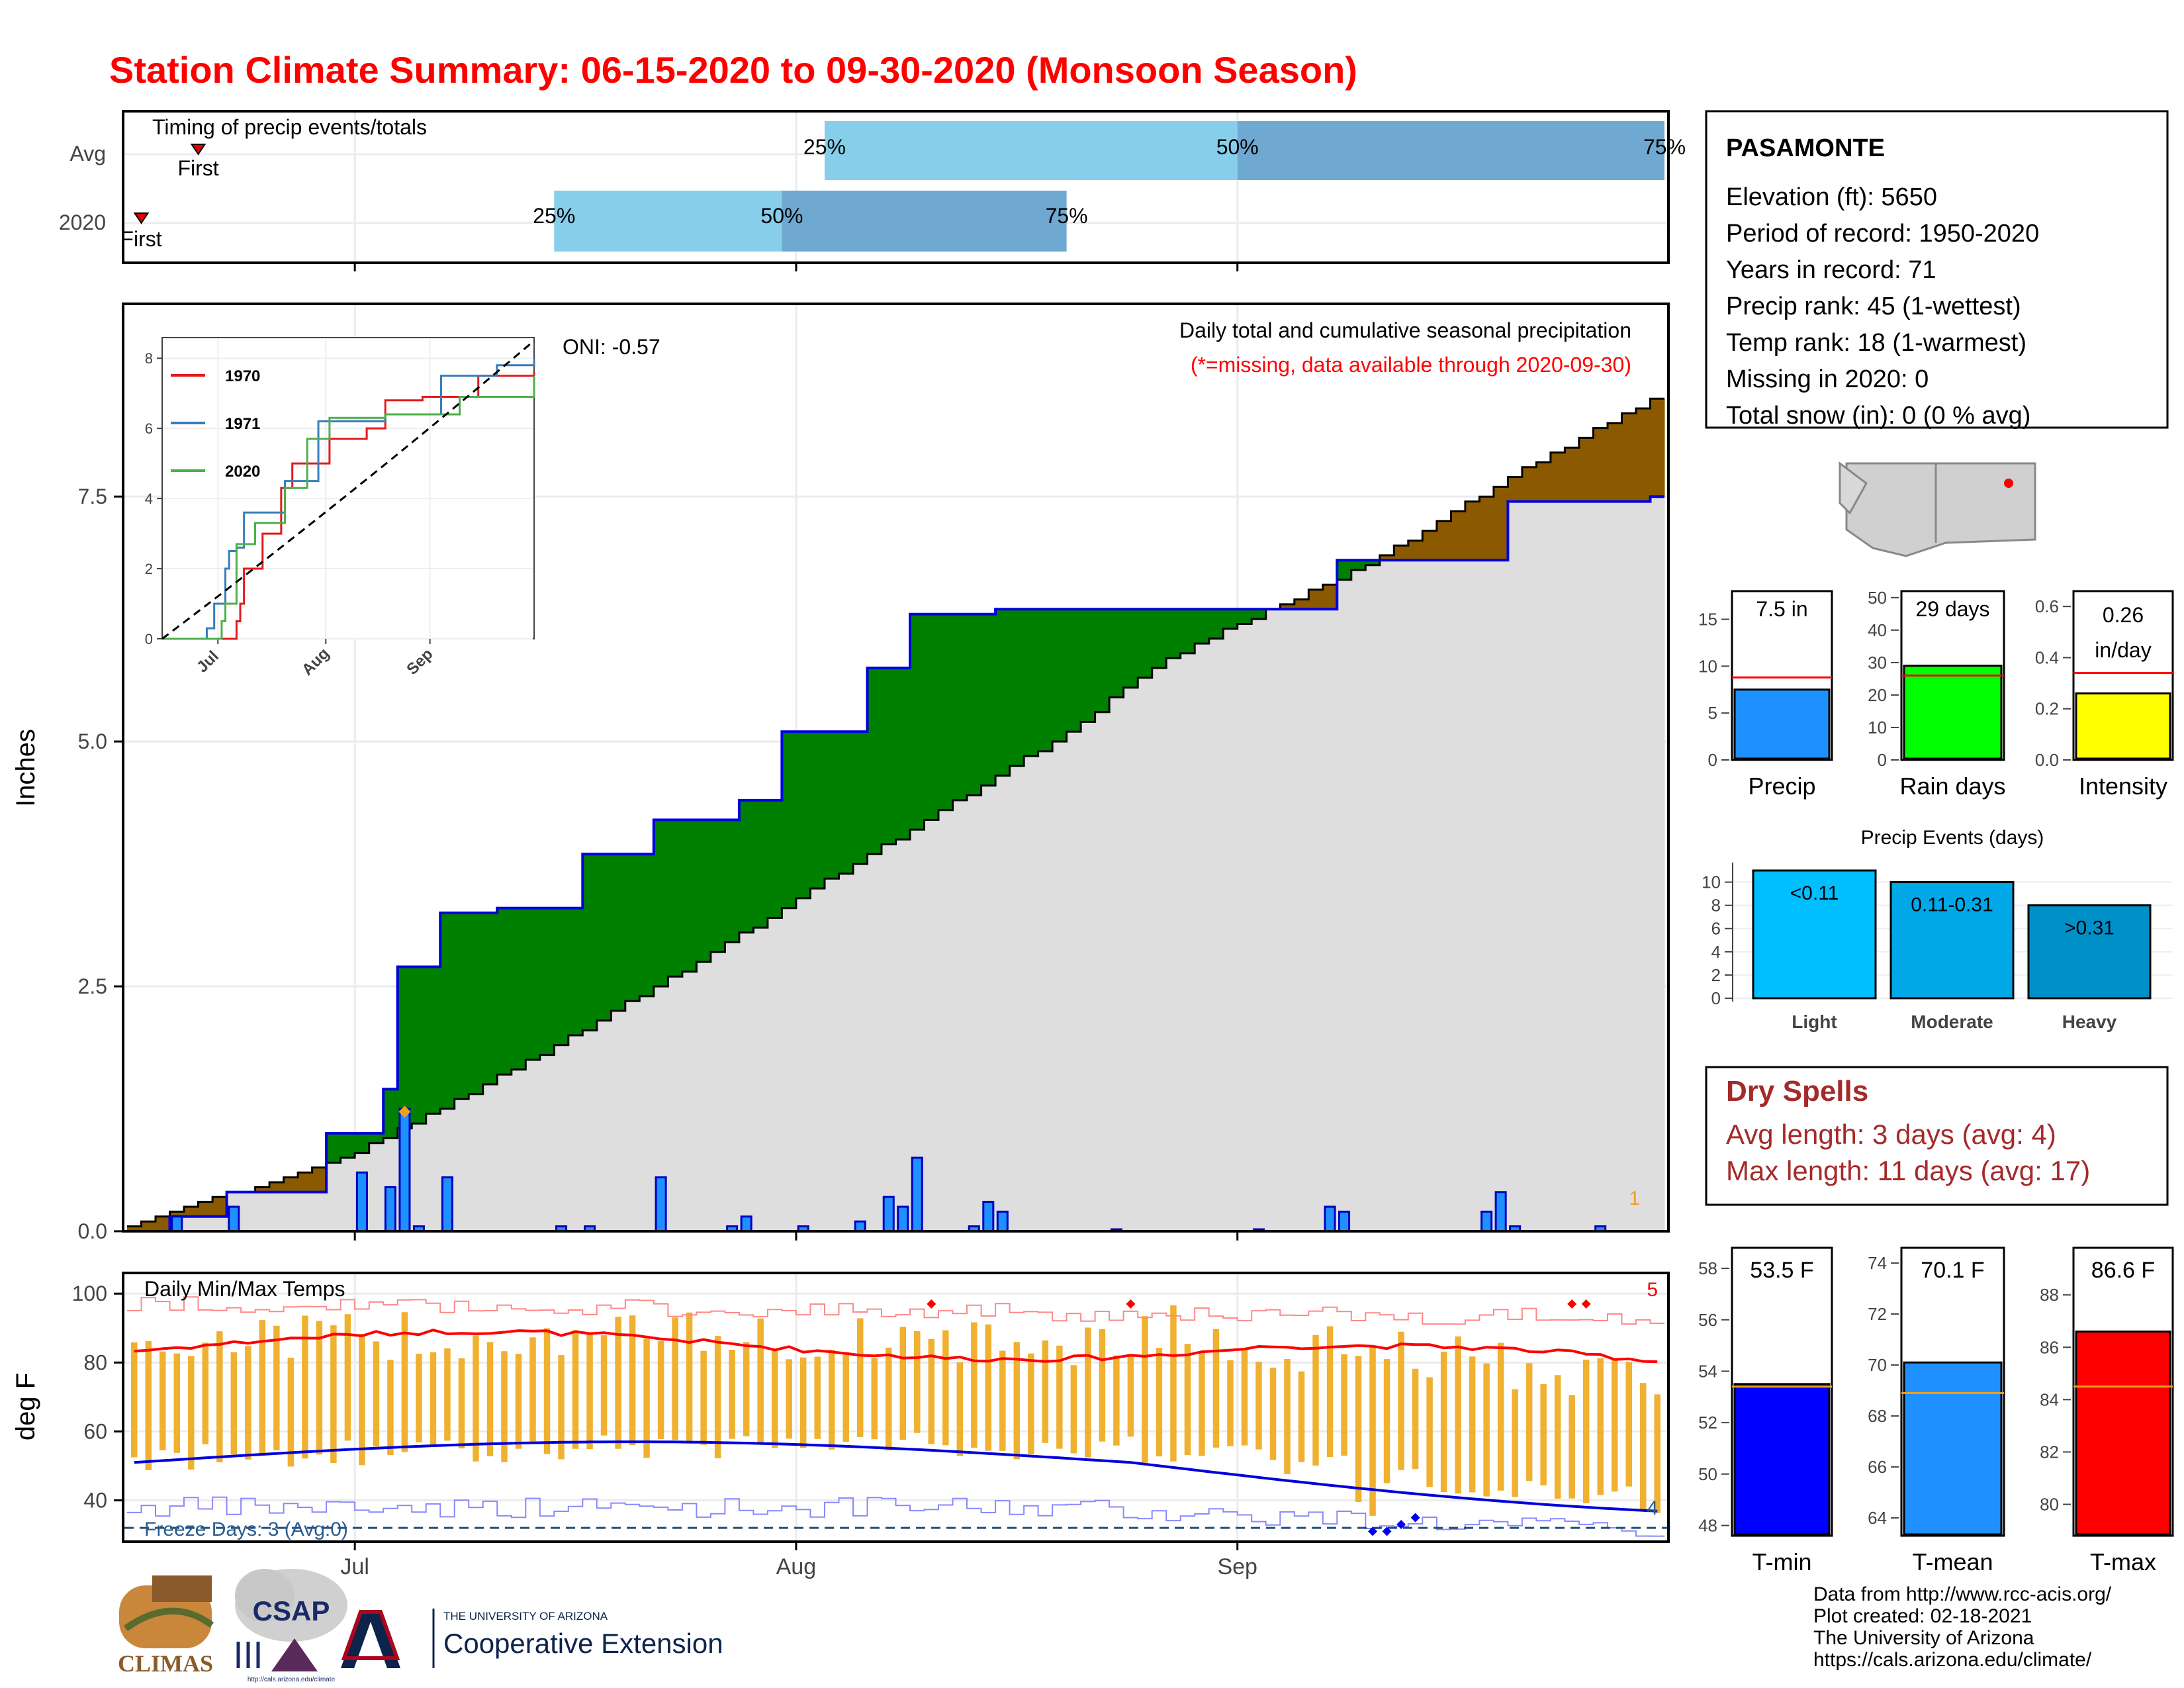  What do you see at coordinates (2049, 1295) in the screenshot?
I see `small-bar-tick-label: 88` at bounding box center [2049, 1295].